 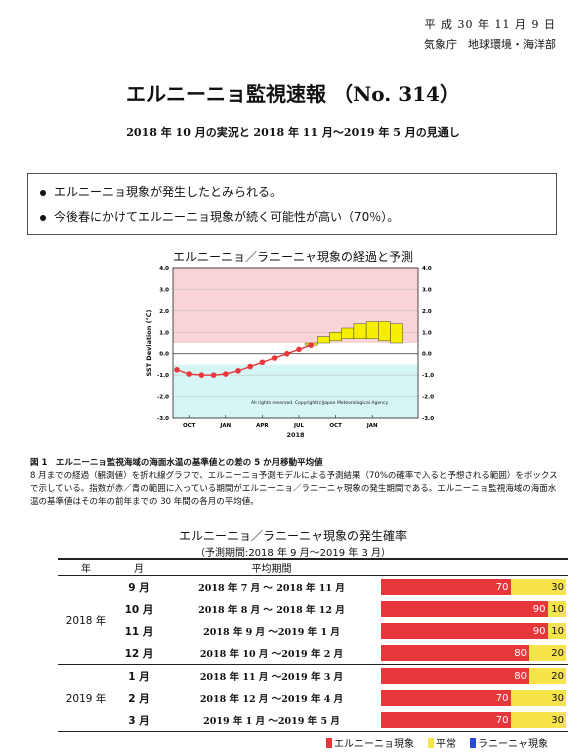 I want to click on month-cell: 10 月, so click(x=139, y=609).